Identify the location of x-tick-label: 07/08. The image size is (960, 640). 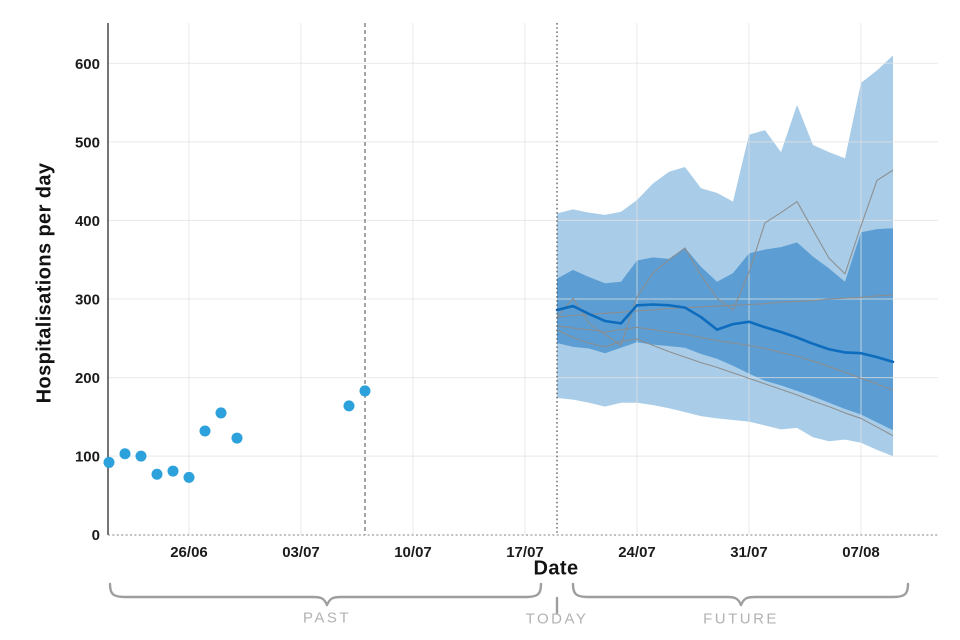
(861, 552).